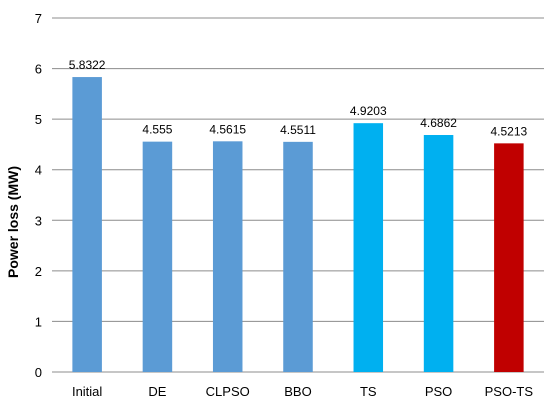 This screenshot has width=550, height=409. Describe the element at coordinates (509, 131) in the screenshot. I see `data-label-pso-ts: 4.5213` at that location.